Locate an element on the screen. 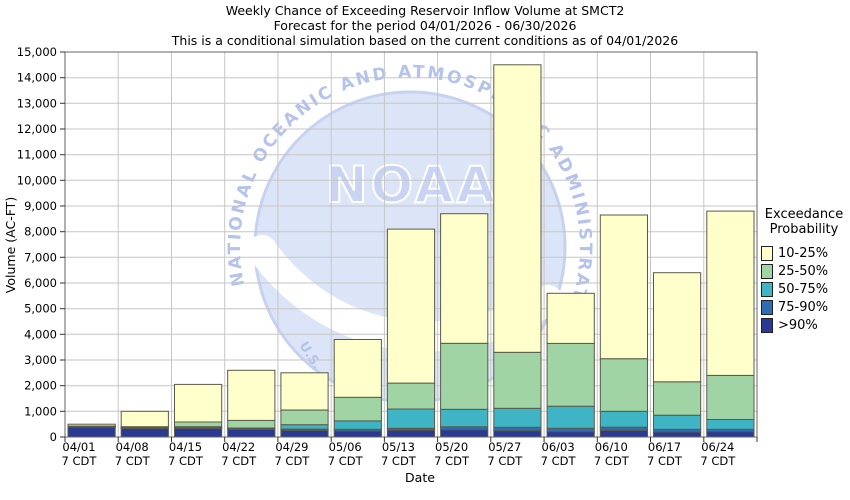 Image resolution: width=850 pixels, height=500 pixels. svg-text: 6,000 is located at coordinates (40, 283).